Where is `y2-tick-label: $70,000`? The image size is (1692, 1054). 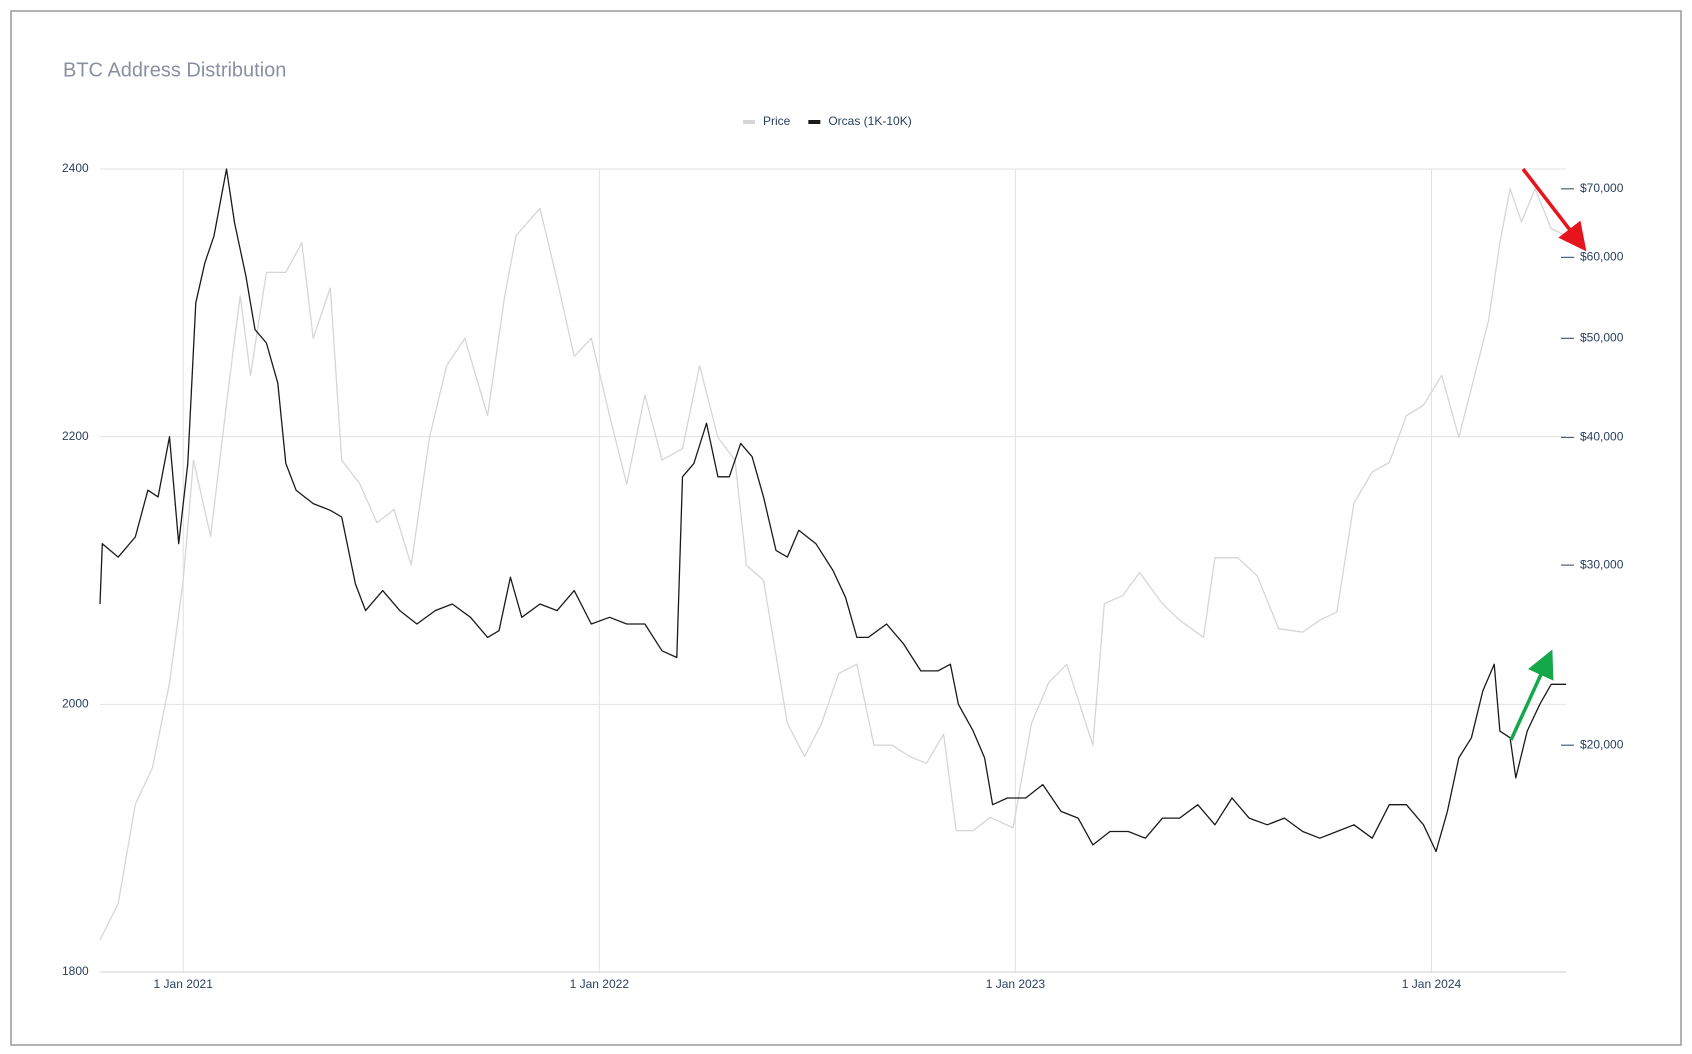 y2-tick-label: $70,000 is located at coordinates (1602, 188).